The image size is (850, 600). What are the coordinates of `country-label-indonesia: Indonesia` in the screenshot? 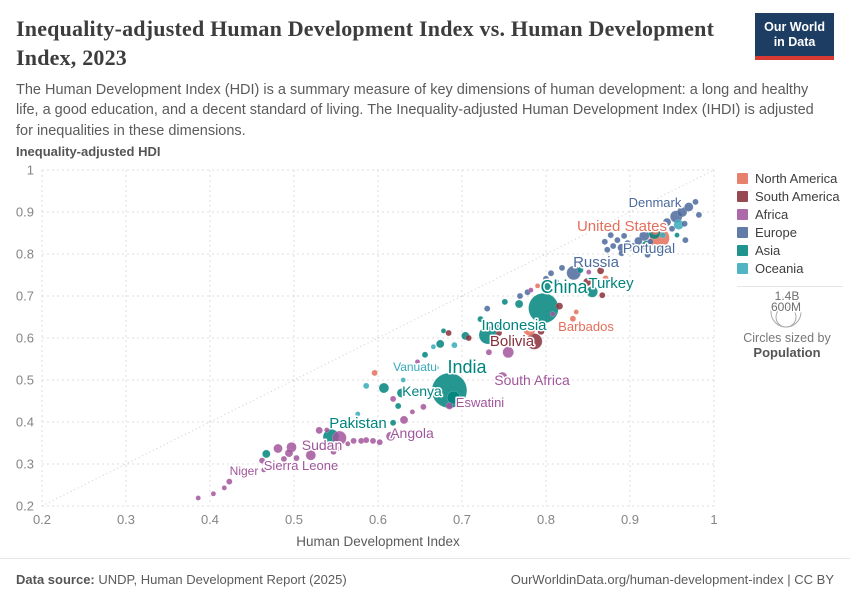 It's located at (514, 326).